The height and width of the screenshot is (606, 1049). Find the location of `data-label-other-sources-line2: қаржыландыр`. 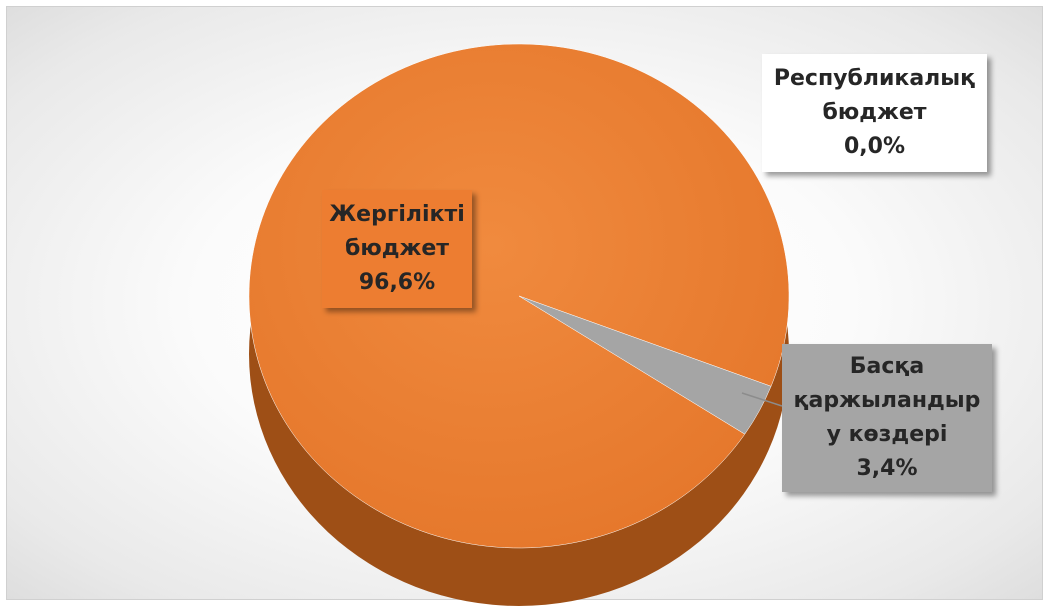

data-label-other-sources-line2: қаржыландыр is located at coordinates (887, 400).